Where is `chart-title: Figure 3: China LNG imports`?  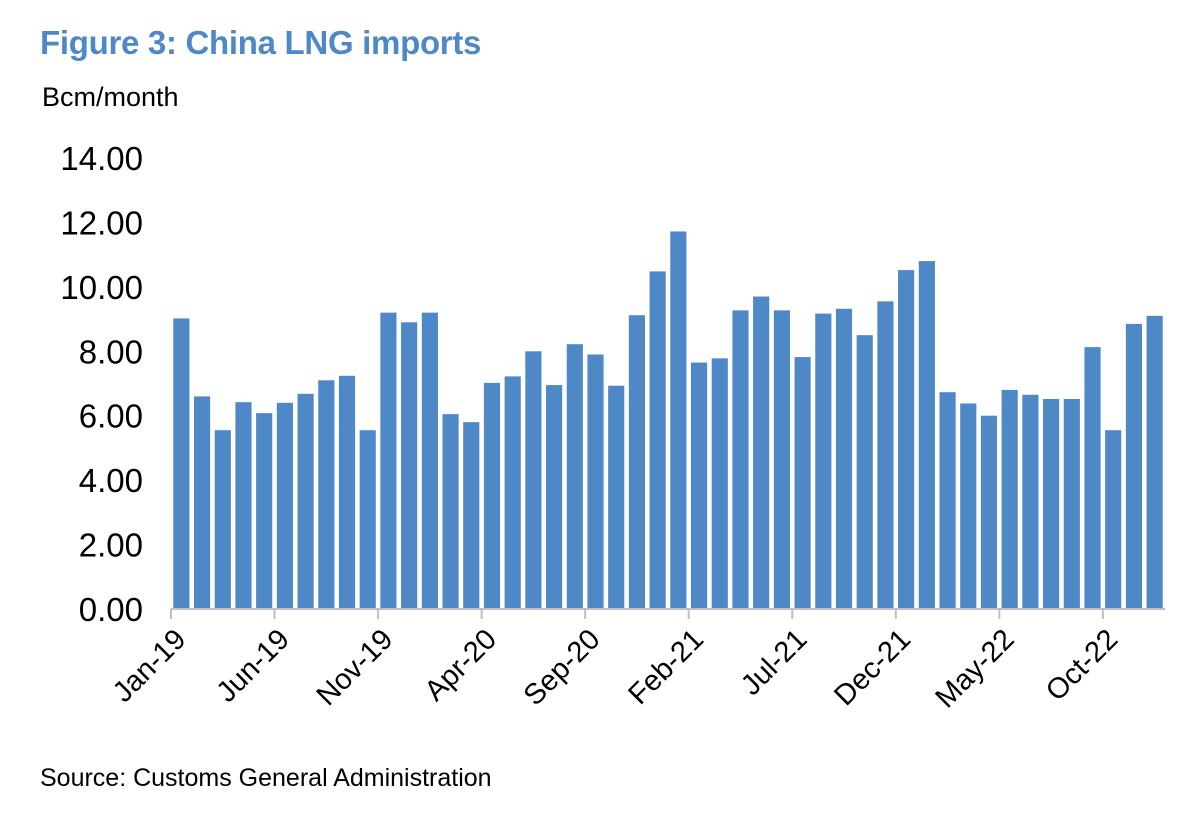
chart-title: Figure 3: China LNG imports is located at coordinates (261, 42).